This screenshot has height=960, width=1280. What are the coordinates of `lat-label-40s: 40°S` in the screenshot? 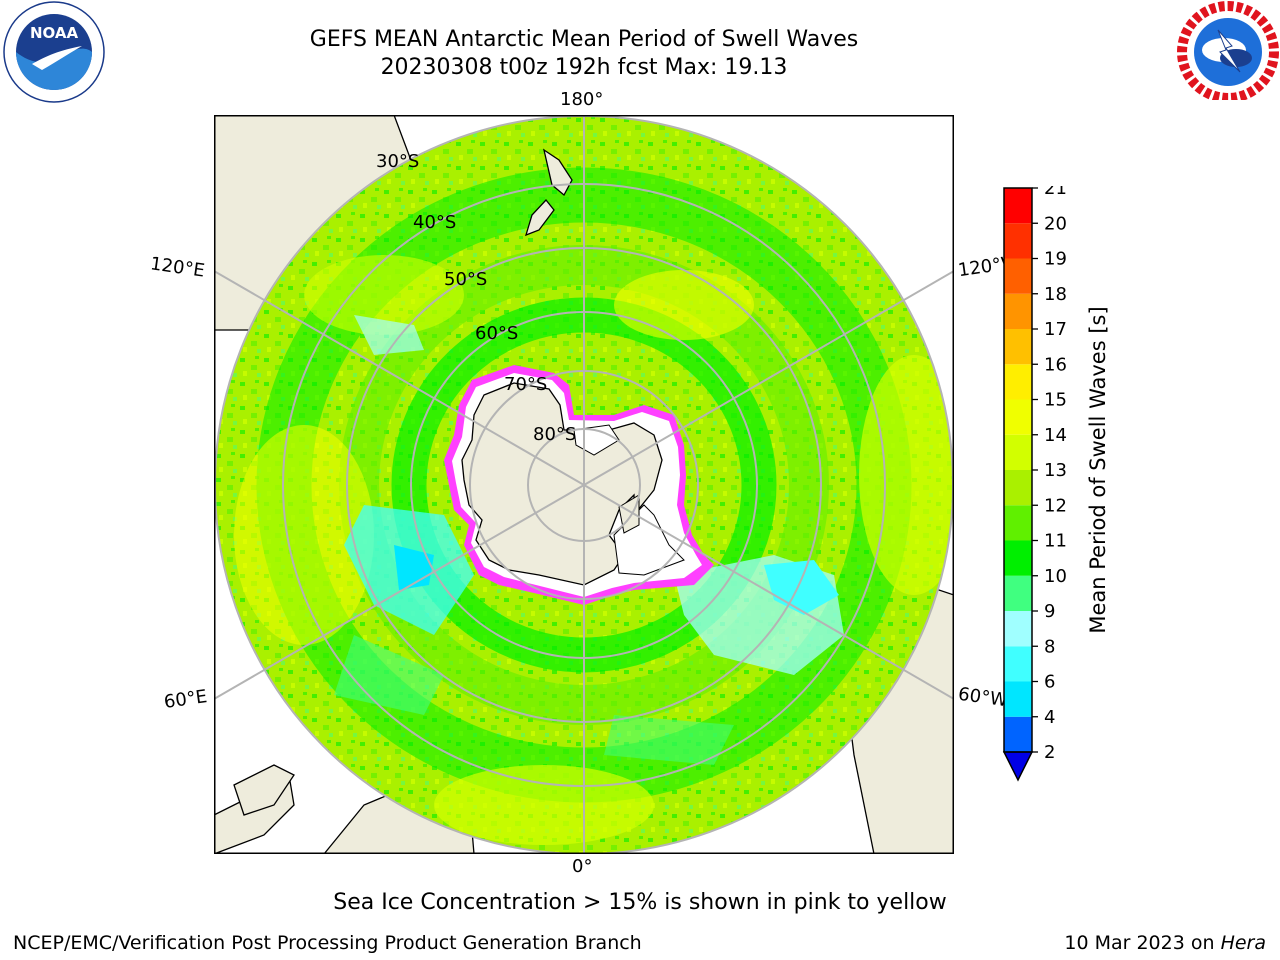 It's located at (435, 222).